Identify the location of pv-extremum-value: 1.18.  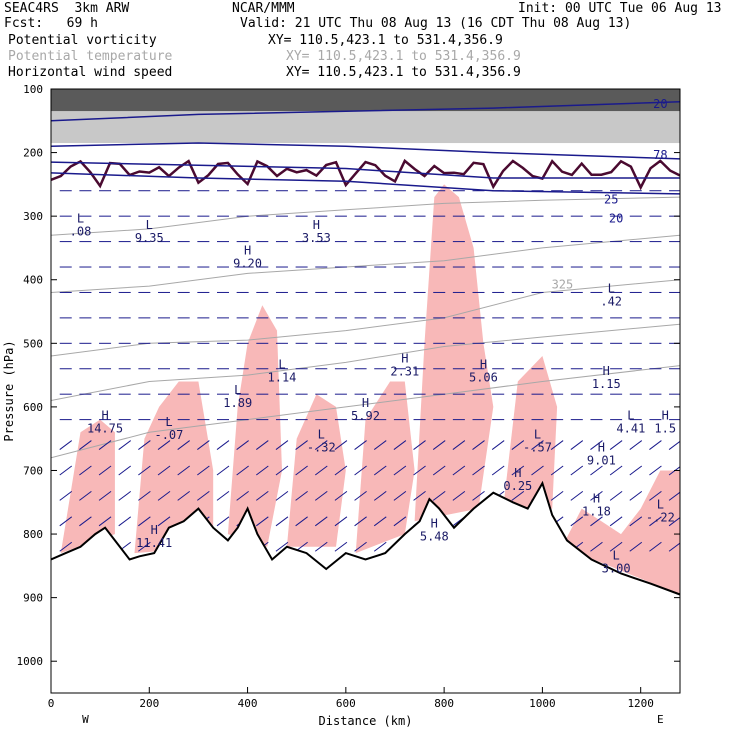
(596, 511).